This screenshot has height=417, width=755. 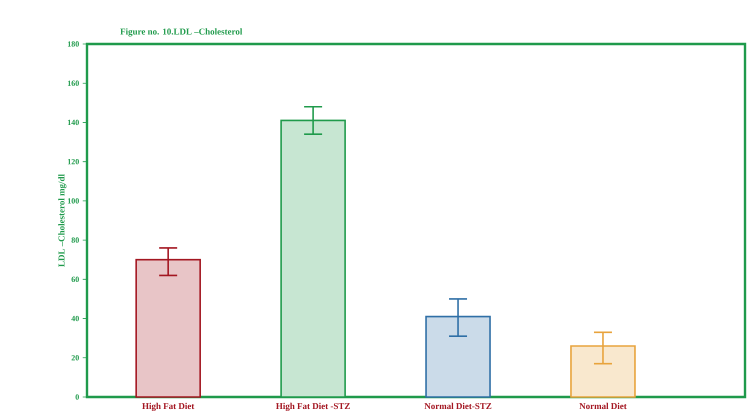 I want to click on y-axis-title: LDL –Cholesterol mg/dl, so click(x=62, y=220).